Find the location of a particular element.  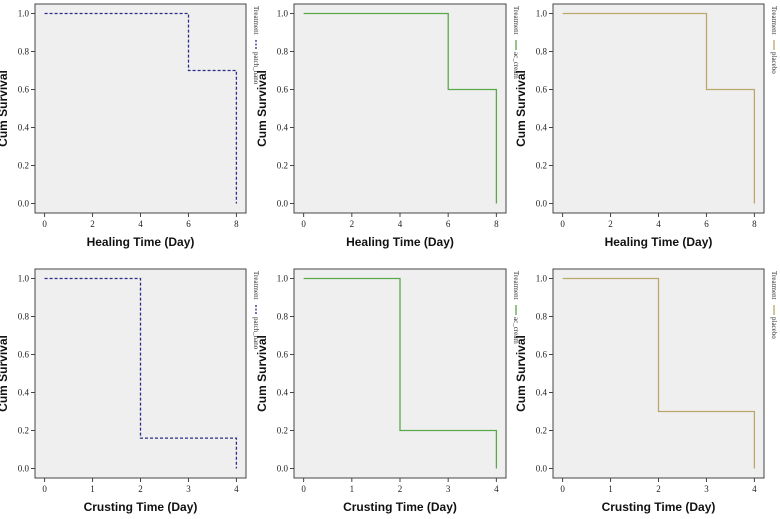

legend-entry: placebo is located at coordinates (774, 328).